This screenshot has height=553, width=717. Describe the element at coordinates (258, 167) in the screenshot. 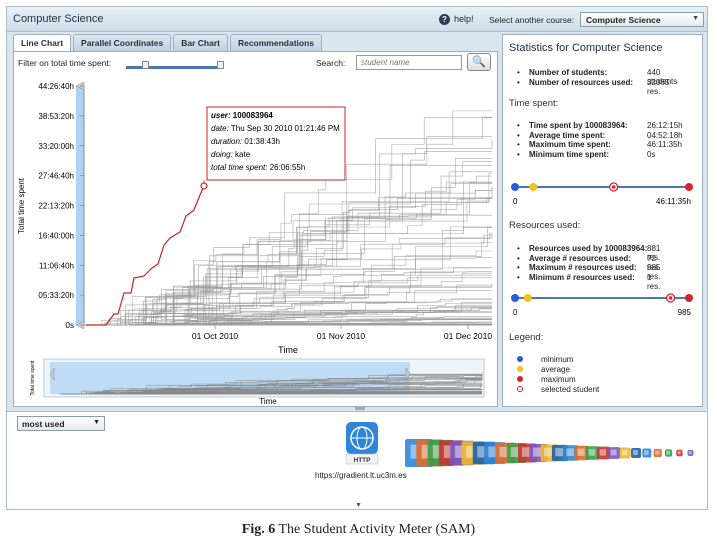

I see `svg-text: total time spent: 26:06:55h` at that location.